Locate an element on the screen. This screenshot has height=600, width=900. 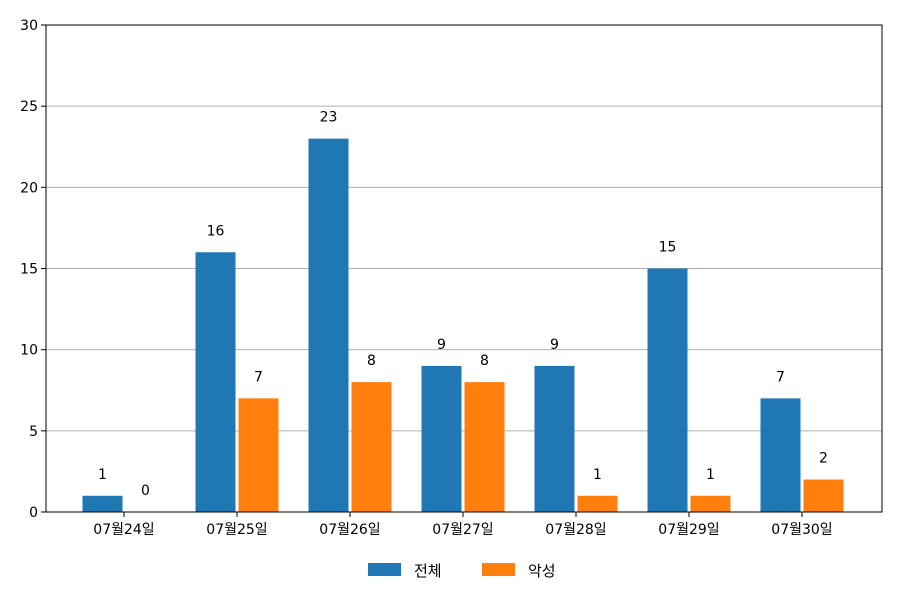
y-tick-label: 0 is located at coordinates (33, 513).